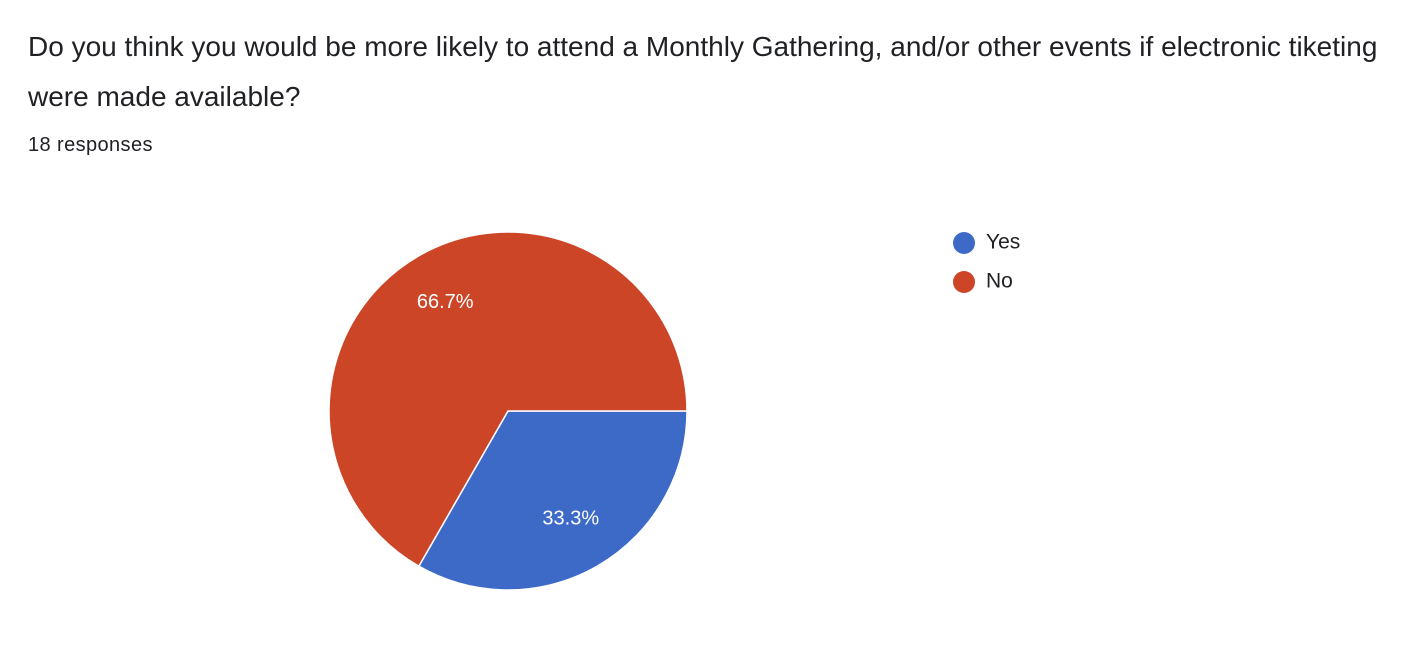  I want to click on slice-label: 33.3%, so click(570, 519).